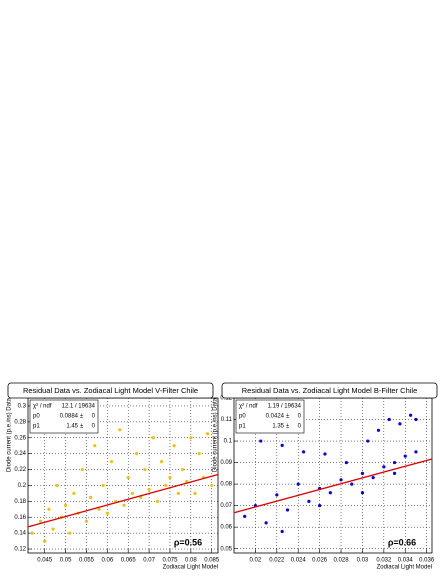 This screenshot has width=445, height=576. What do you see at coordinates (256, 561) in the screenshot?
I see `x-tick-label: 0.02` at bounding box center [256, 561].